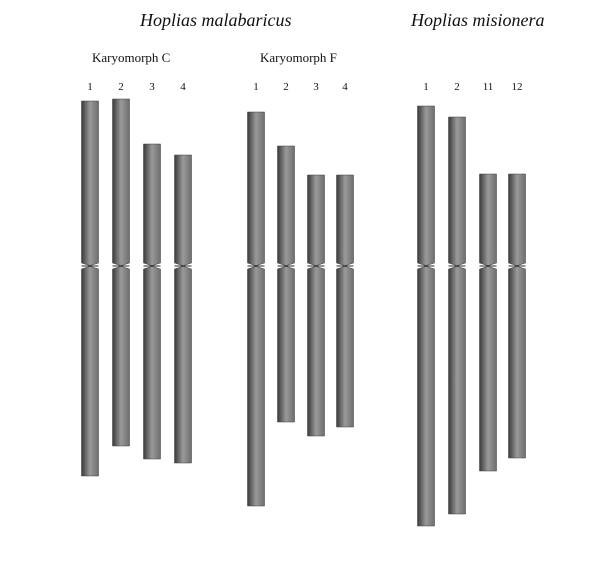 The width and height of the screenshot is (603, 569). I want to click on chromosome-label: 11, so click(488, 87).